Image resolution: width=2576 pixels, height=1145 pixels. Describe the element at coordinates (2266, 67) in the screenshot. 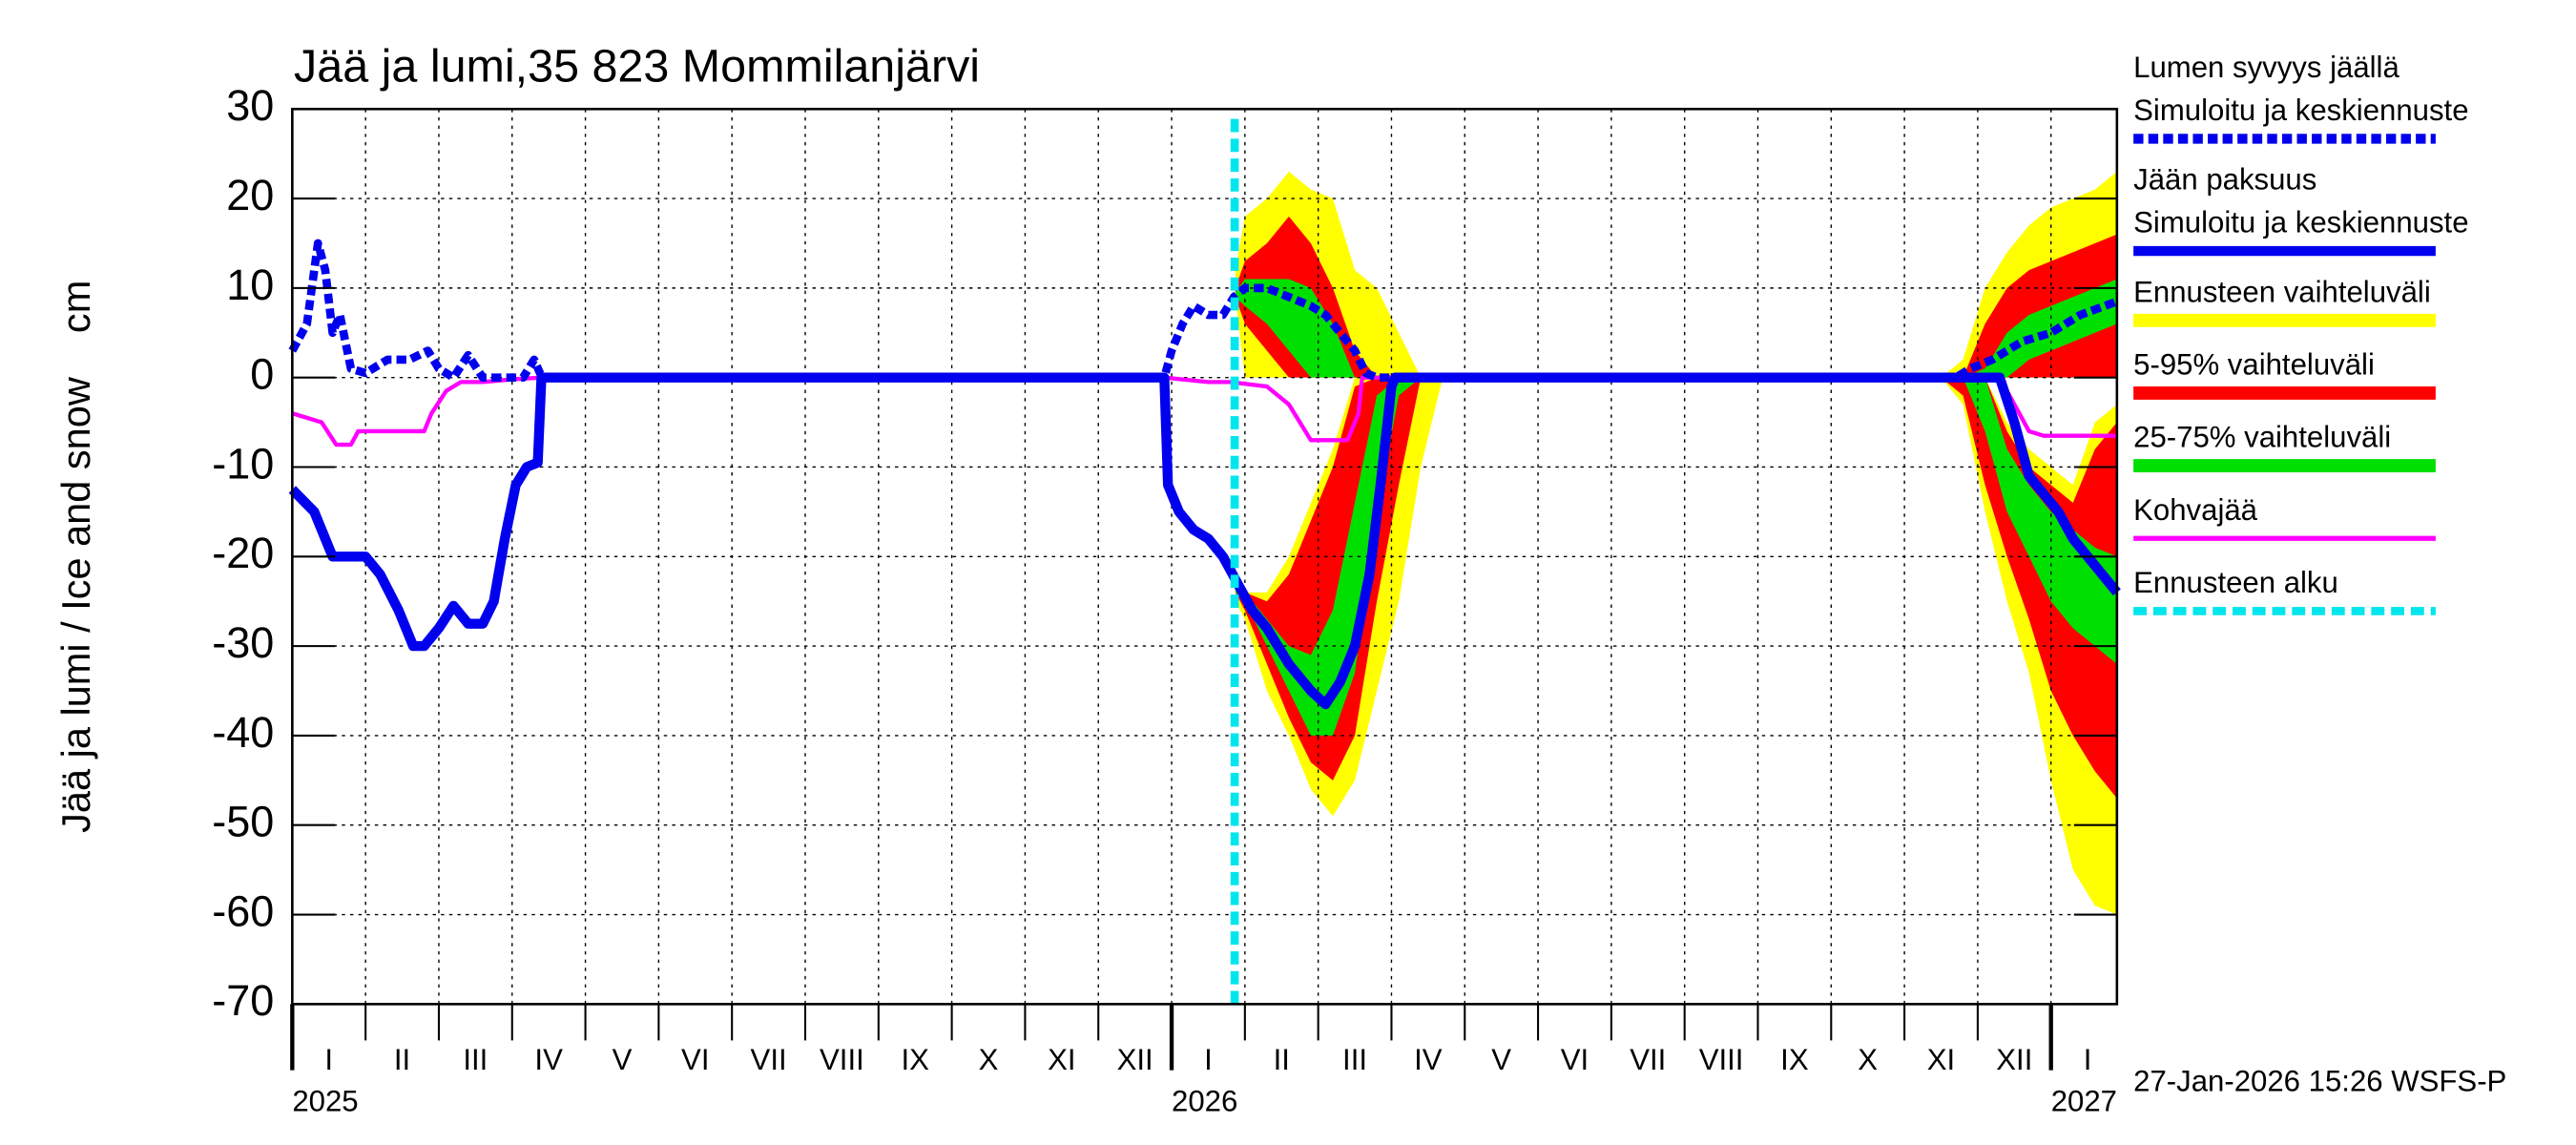

I see `legend-label: Lumen syvyys jäällä` at that location.